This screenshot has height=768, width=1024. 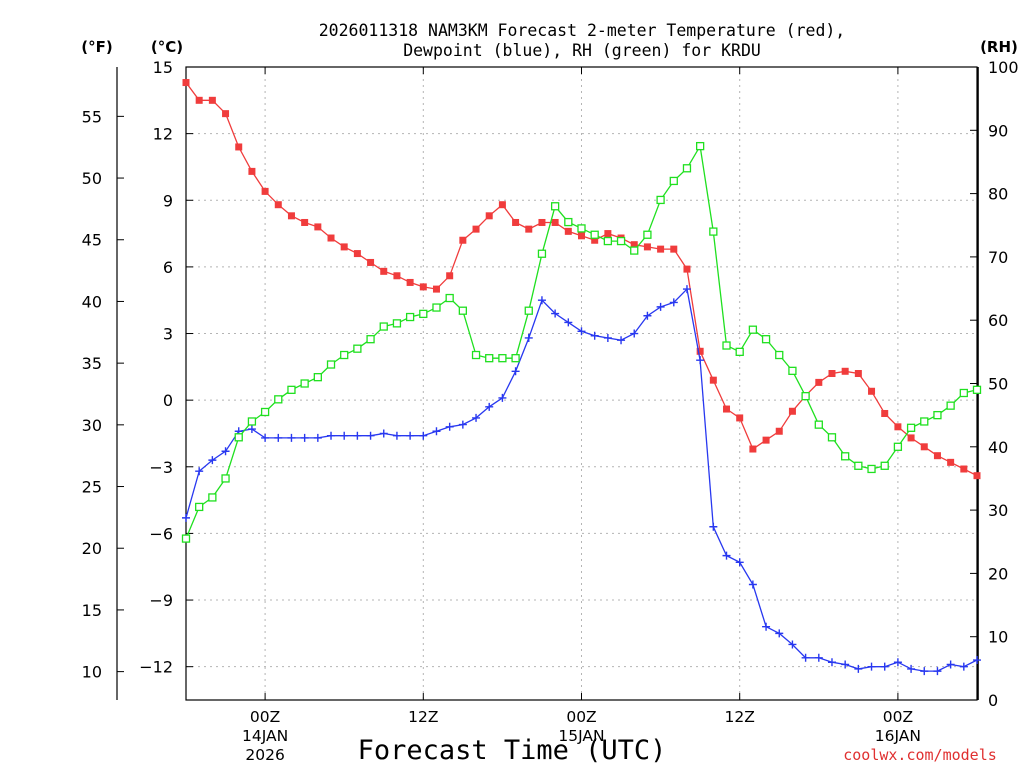 What do you see at coordinates (163, 134) in the screenshot?
I see `celsius-tick-label: 12` at bounding box center [163, 134].